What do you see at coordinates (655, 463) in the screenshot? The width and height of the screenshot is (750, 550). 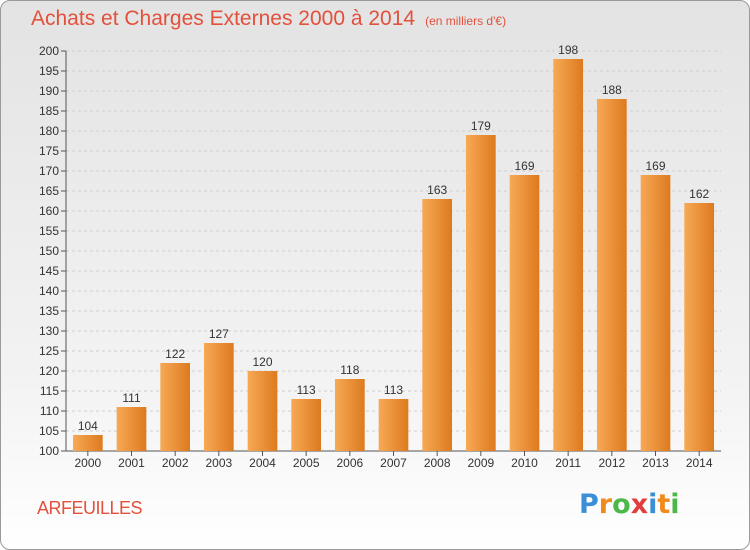 I see `x-tick-label-2013: 2013` at bounding box center [655, 463].